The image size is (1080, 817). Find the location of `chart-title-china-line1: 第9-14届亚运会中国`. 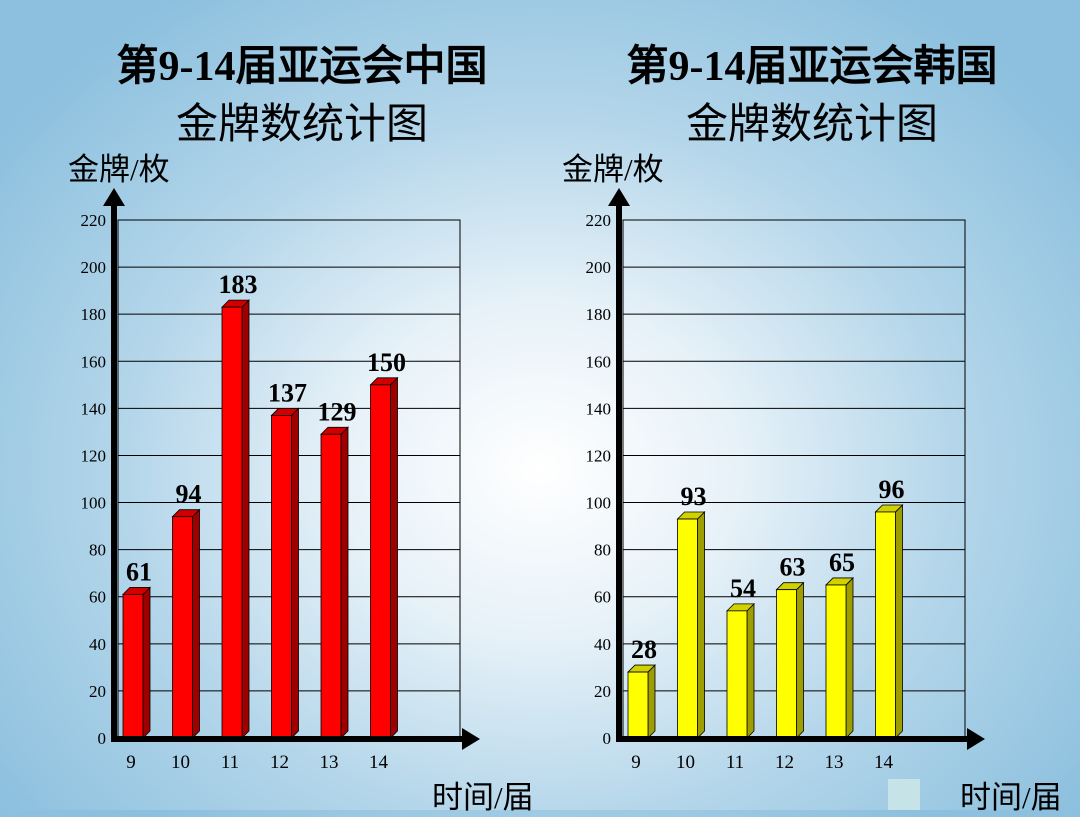

chart-title-china-line1: 第9-14届亚运会中国 is located at coordinates (302, 67).